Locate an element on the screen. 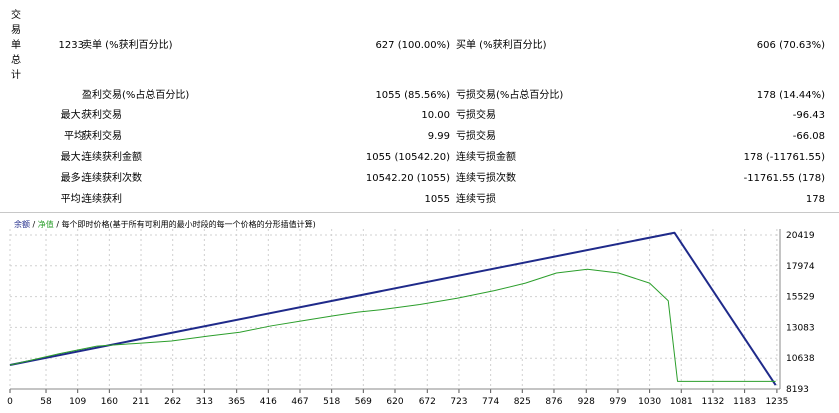  y-tick-label: 13083 is located at coordinates (800, 328).